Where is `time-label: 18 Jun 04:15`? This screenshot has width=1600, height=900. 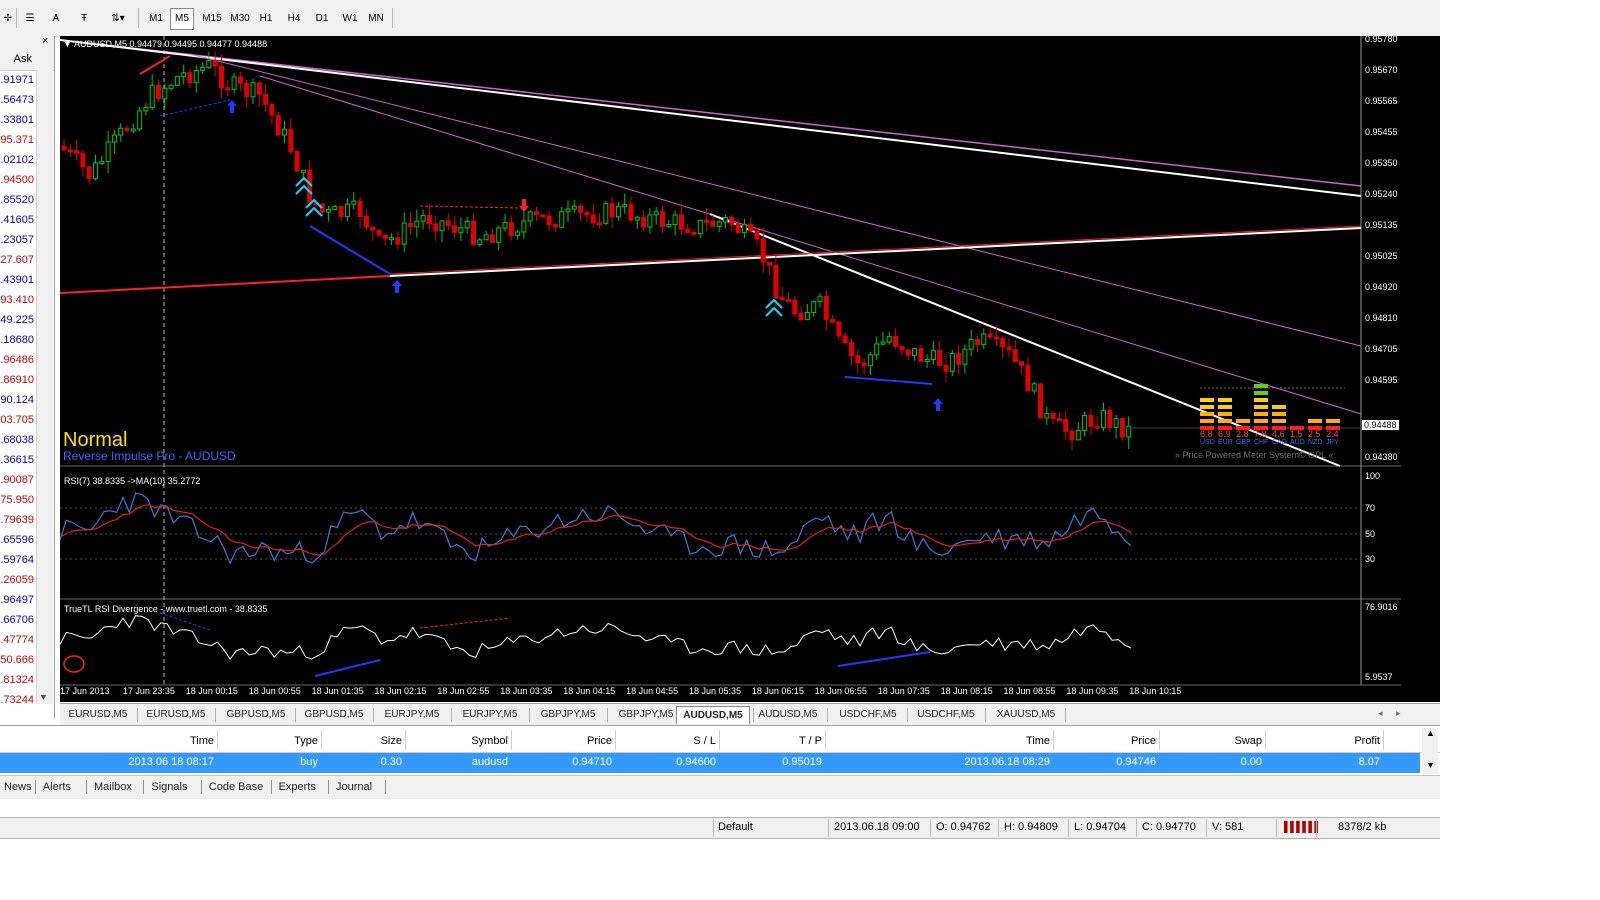
time-label: 18 Jun 04:15 is located at coordinates (589, 691).